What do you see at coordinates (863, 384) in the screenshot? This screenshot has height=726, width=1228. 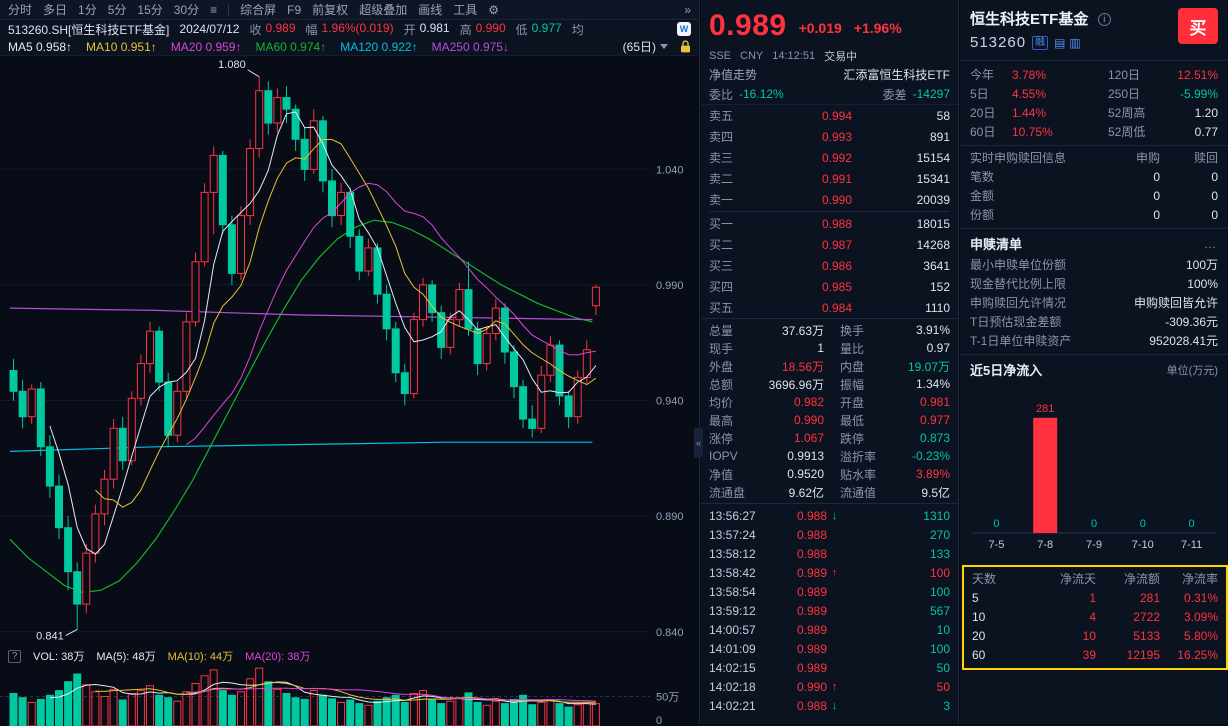 I see `stats-label: 振幅` at bounding box center [863, 384].